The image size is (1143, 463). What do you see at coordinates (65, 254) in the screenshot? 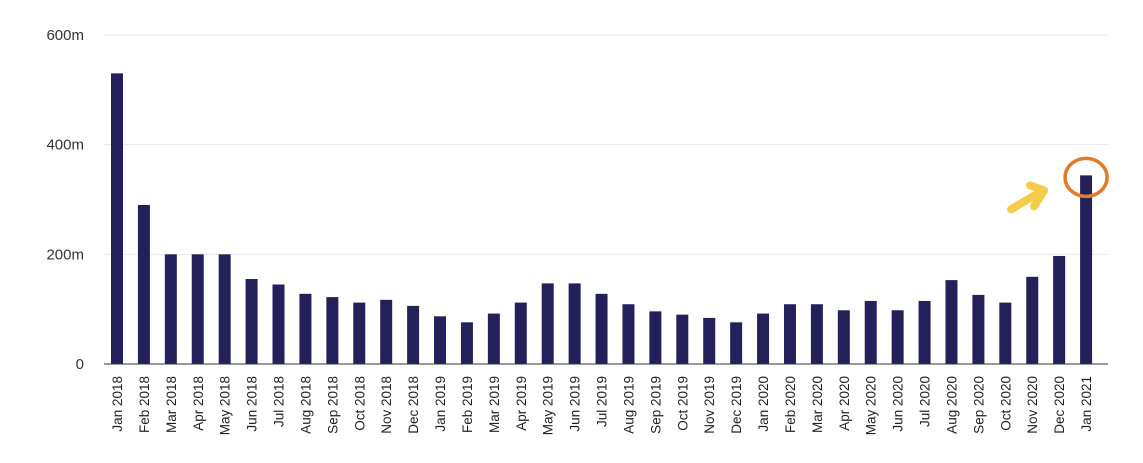
I see `y-tick-label: 200m` at bounding box center [65, 254].